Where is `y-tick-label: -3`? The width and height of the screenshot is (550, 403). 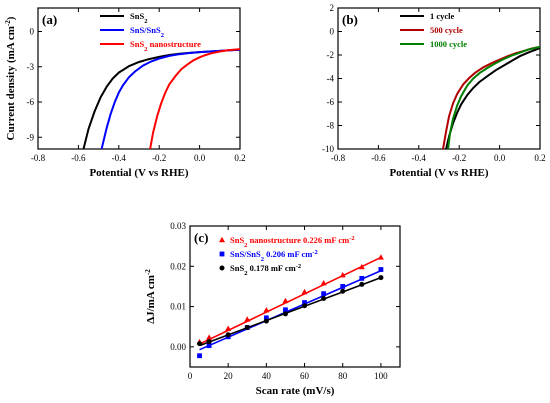 y-tick-label: -3 is located at coordinates (31, 67).